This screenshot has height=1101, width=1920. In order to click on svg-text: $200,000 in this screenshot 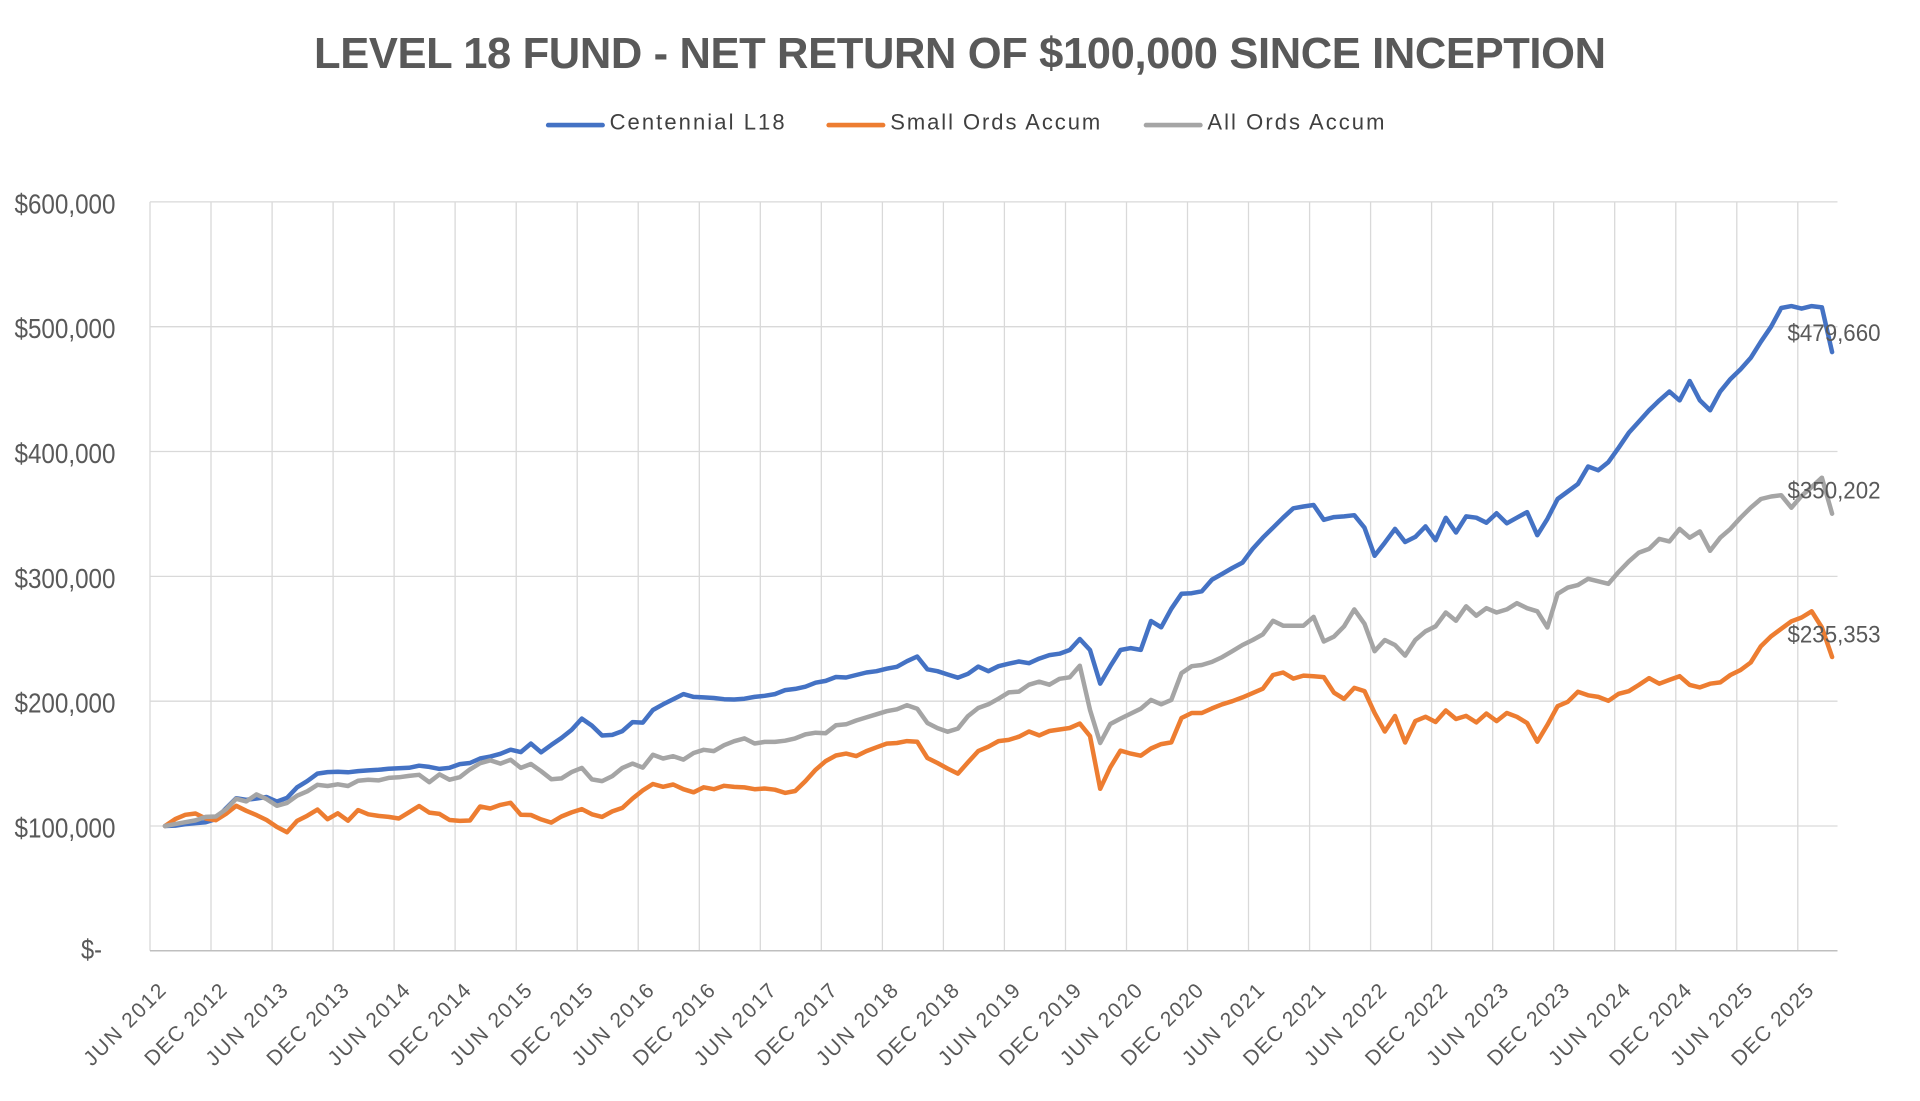, I will do `click(65, 703)`.